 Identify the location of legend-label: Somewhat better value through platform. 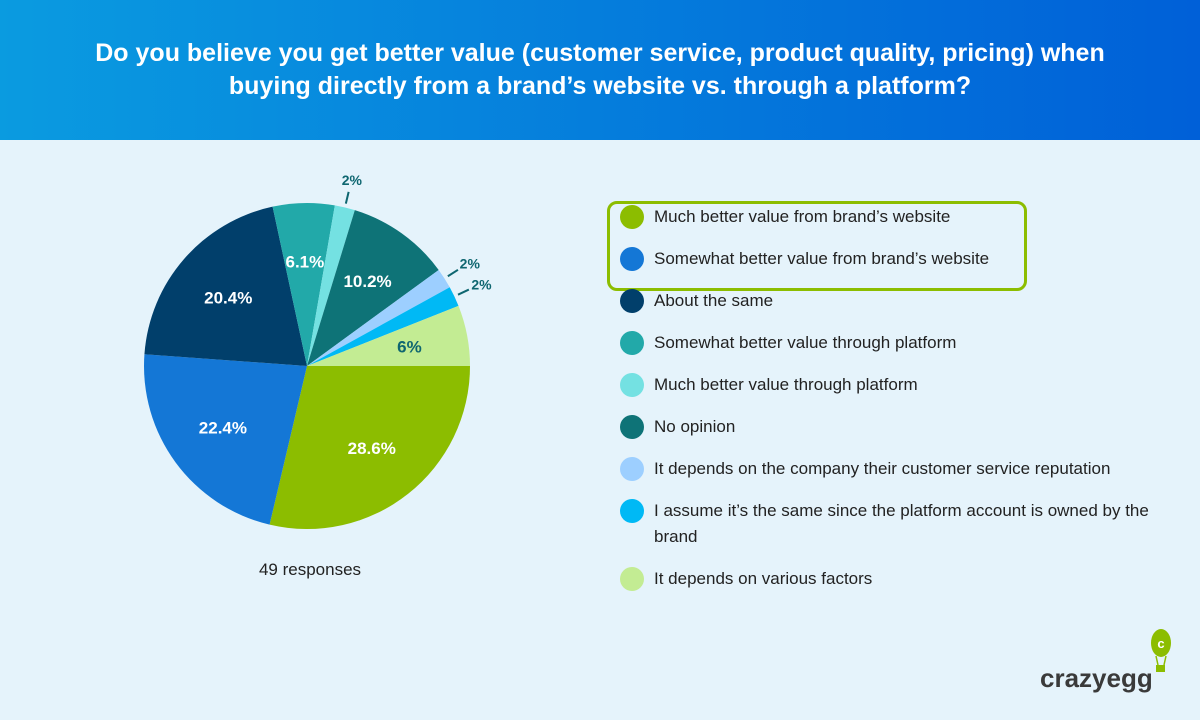
(805, 342).